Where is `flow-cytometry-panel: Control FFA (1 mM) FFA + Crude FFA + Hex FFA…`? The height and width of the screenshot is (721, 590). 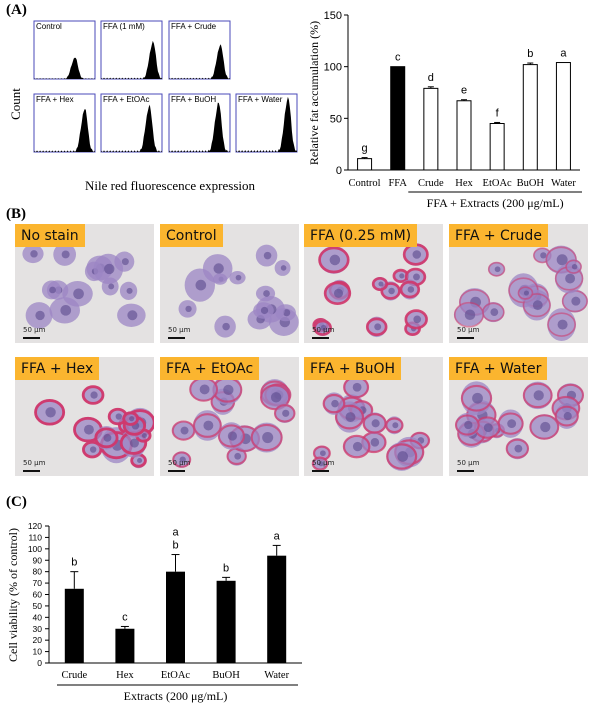 flow-cytometry-panel: Control FFA (1 mM) FFA + Crude FFA + Hex FFA… is located at coordinates (153, 106).